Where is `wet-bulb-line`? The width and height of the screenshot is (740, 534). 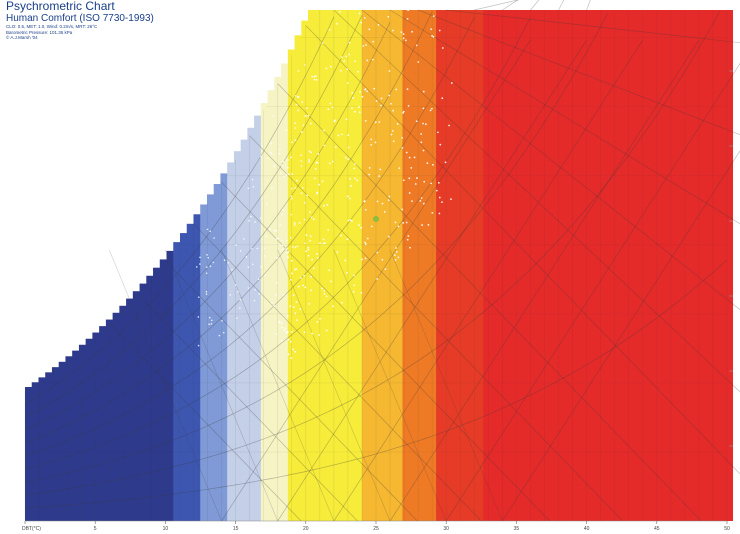
wet-bulb-line is located at coordinates (588, 5).